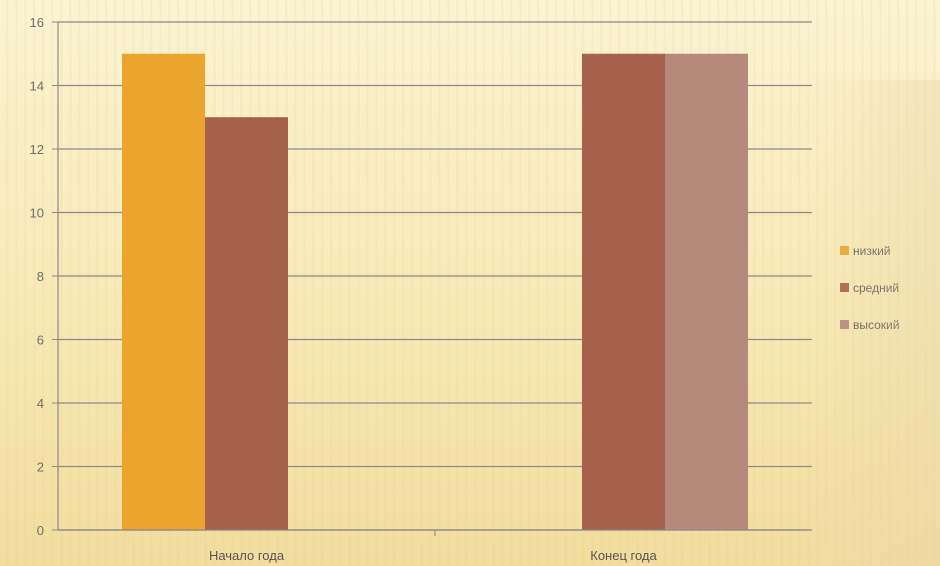  Describe the element at coordinates (844, 324) in the screenshot. I see `legend-swatch-высокий` at that location.